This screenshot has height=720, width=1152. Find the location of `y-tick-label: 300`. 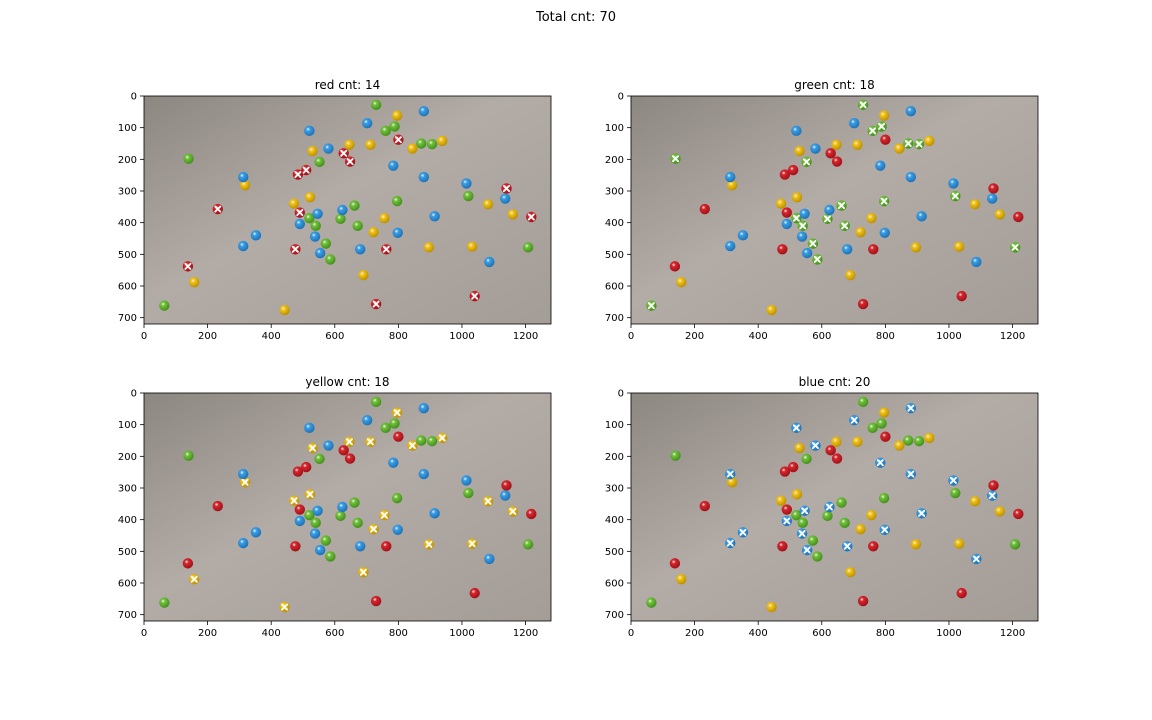

y-tick-label: 300 is located at coordinates (127, 489).